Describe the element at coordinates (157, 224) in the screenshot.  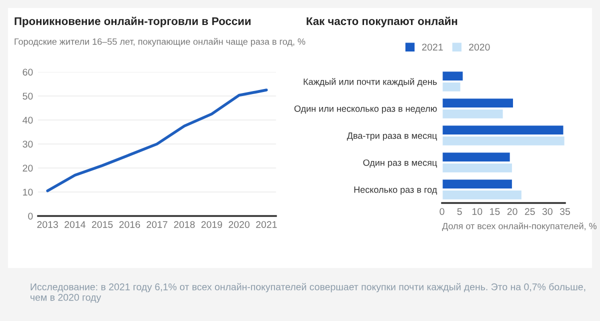
I see `x-tick-label: 2017` at that location.